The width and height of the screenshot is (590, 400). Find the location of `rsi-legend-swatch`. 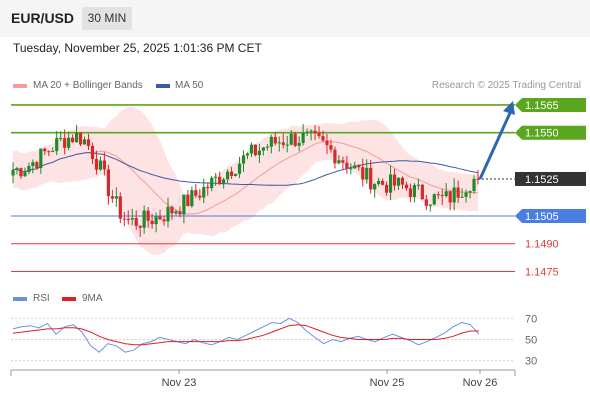

rsi-legend-swatch is located at coordinates (20, 299).